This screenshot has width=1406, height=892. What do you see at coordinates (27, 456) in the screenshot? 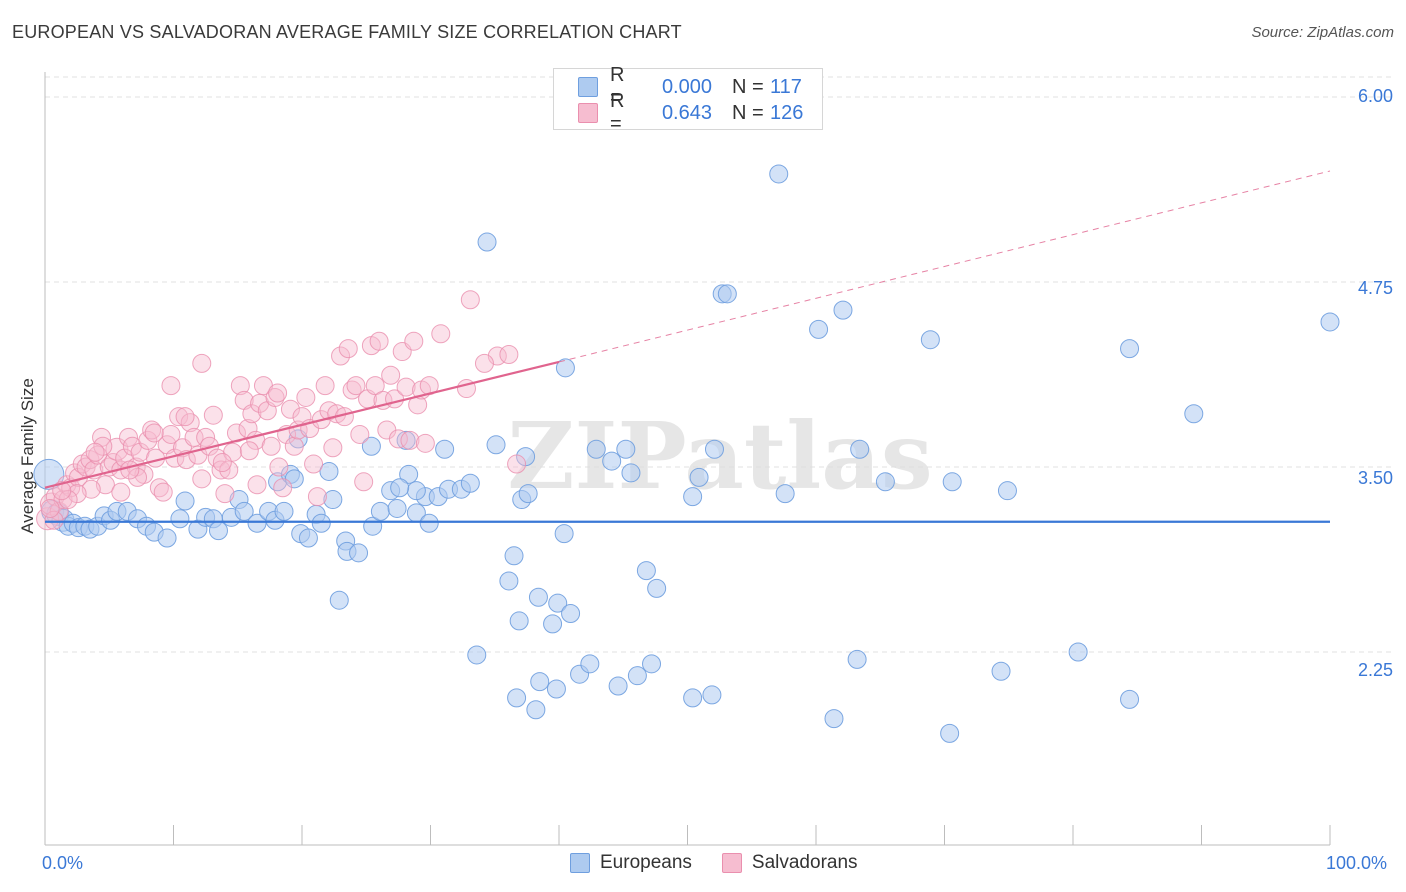
I see `y-axis-label: Average Family Size` at bounding box center [27, 456].